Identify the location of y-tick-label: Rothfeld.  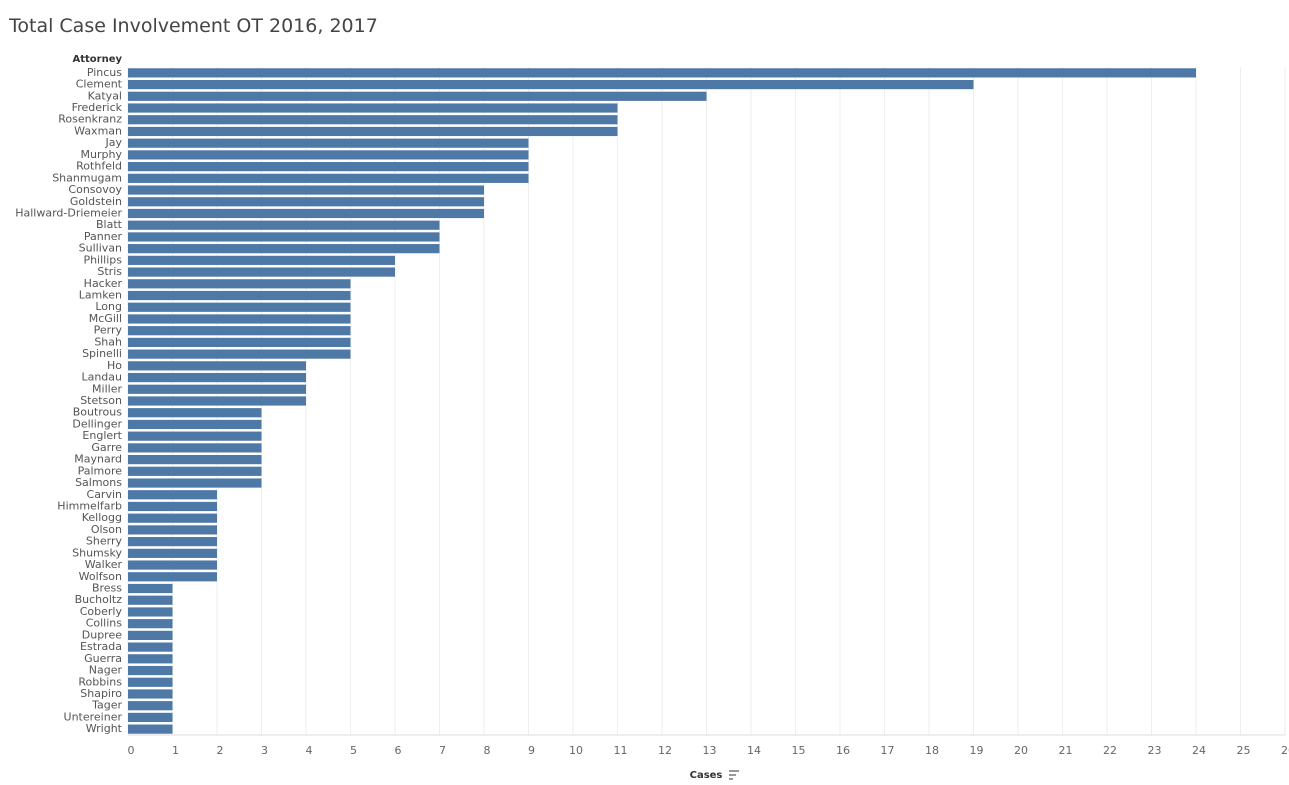
(99, 166).